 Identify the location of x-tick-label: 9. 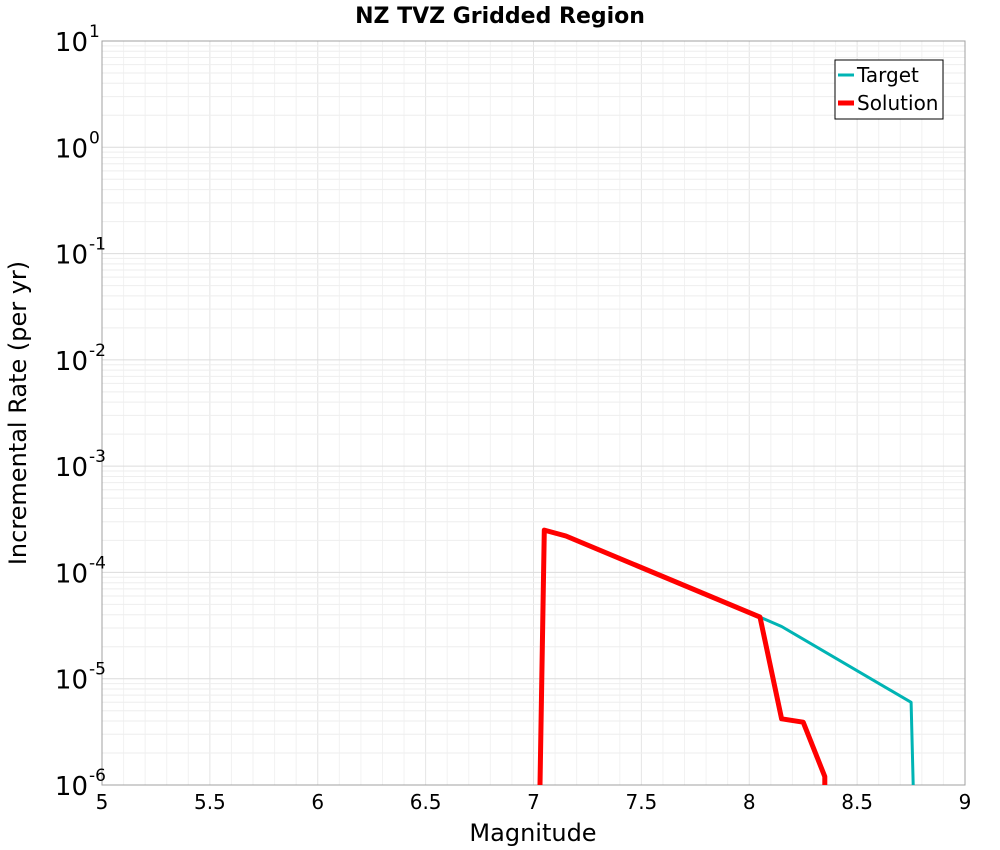
(965, 802).